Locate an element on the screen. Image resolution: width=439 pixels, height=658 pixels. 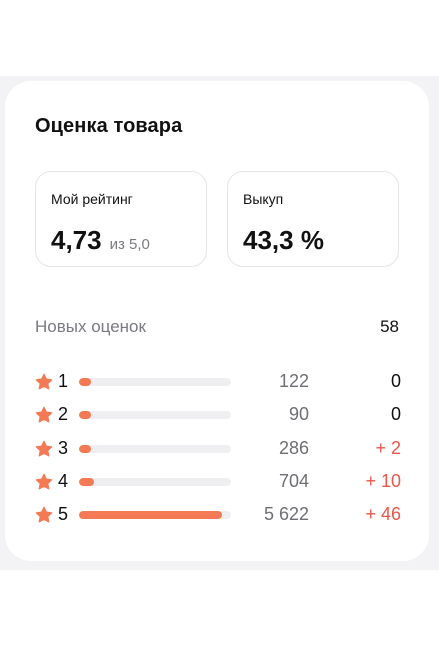
rating-row-5: 5 5 622 + 46 is located at coordinates (218, 520).